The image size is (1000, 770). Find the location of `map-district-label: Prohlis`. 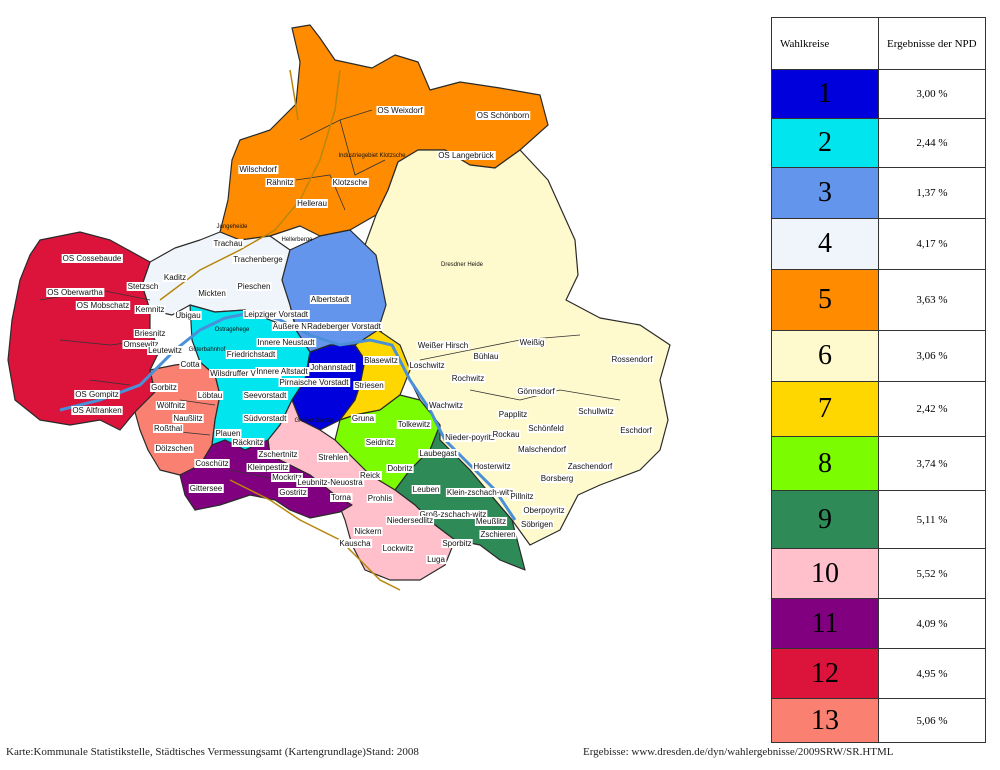

map-district-label: Prohlis is located at coordinates (380, 498).